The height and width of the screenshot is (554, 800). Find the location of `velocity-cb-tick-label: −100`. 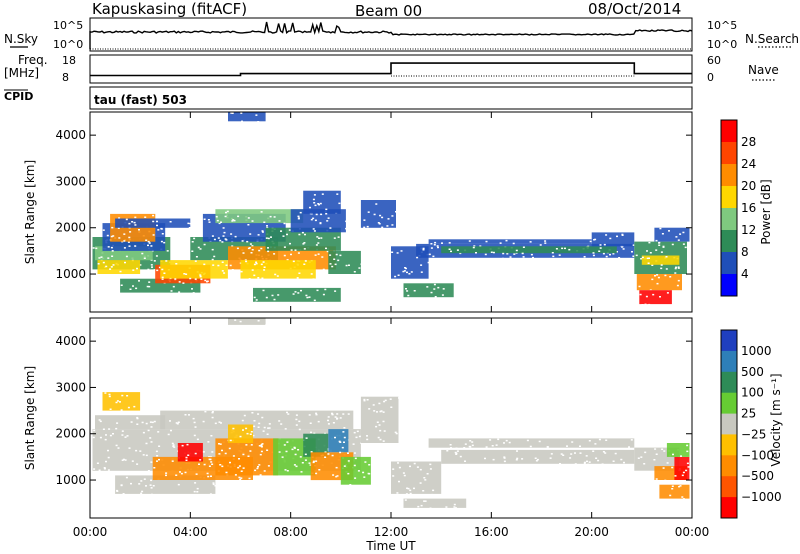

velocity-cb-tick-label: −100 is located at coordinates (757, 455).